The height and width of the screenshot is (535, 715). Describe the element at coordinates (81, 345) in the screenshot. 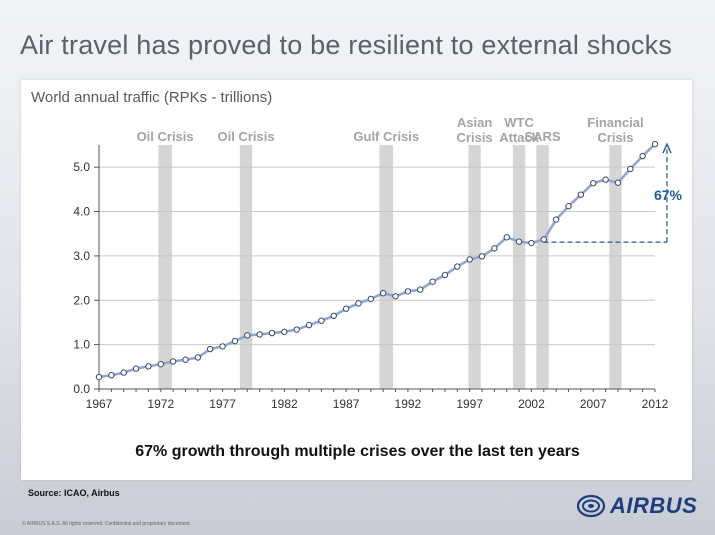

I see `y-tick-label: 1.0` at that location.